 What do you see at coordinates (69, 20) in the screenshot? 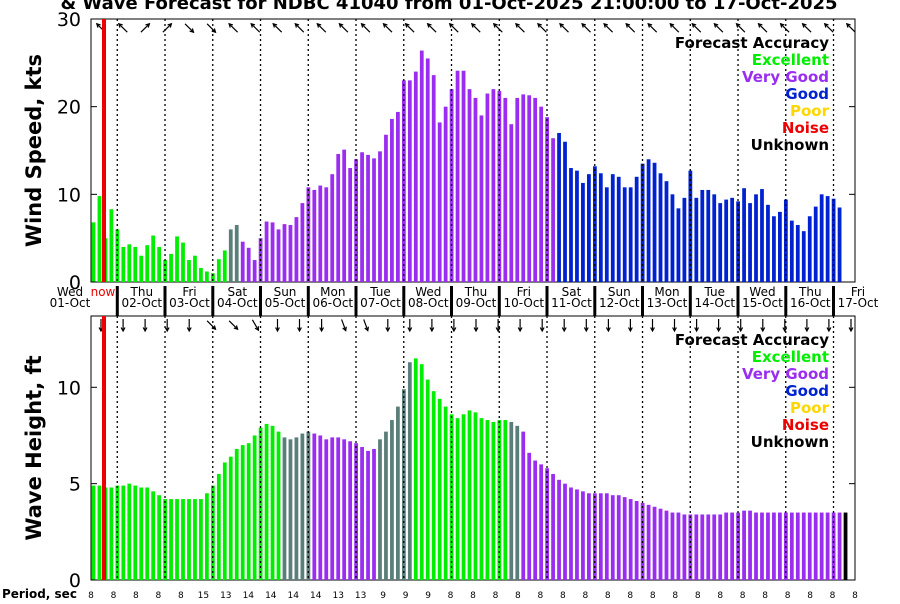
I see `wind-ytick-label: 30` at bounding box center [69, 20].